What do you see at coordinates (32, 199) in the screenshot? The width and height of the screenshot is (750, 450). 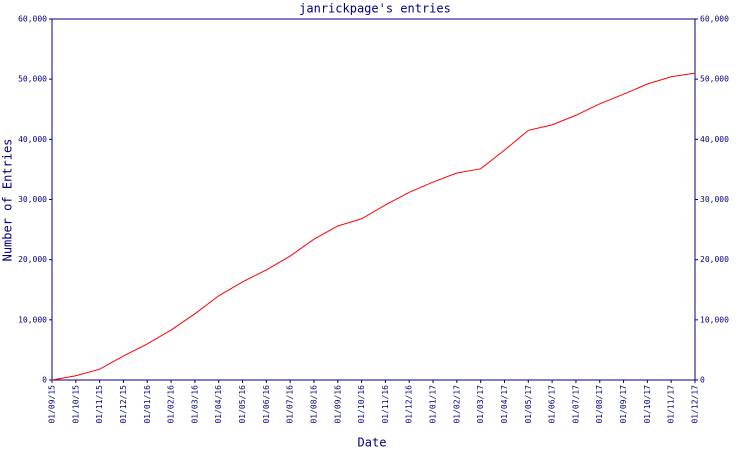 I see `y-tick-label: 30,000` at bounding box center [32, 199].